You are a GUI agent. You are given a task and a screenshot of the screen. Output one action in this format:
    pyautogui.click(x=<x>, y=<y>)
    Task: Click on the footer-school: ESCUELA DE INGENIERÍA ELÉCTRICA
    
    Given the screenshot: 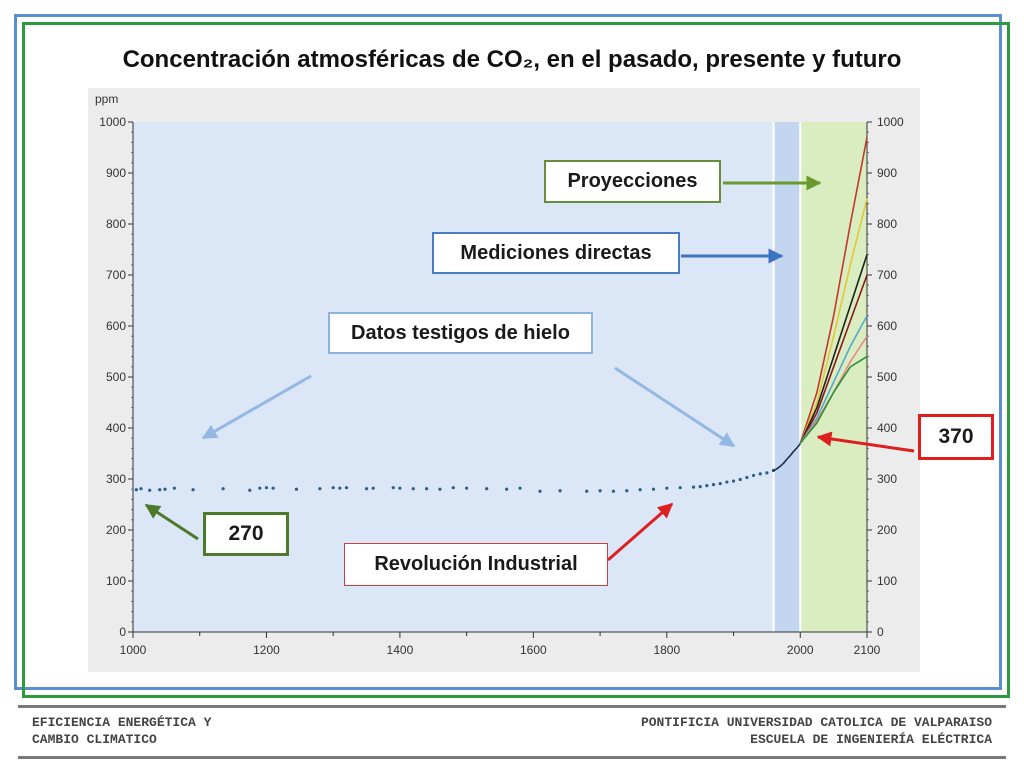 What is the action you would take?
    pyautogui.click(x=871, y=739)
    